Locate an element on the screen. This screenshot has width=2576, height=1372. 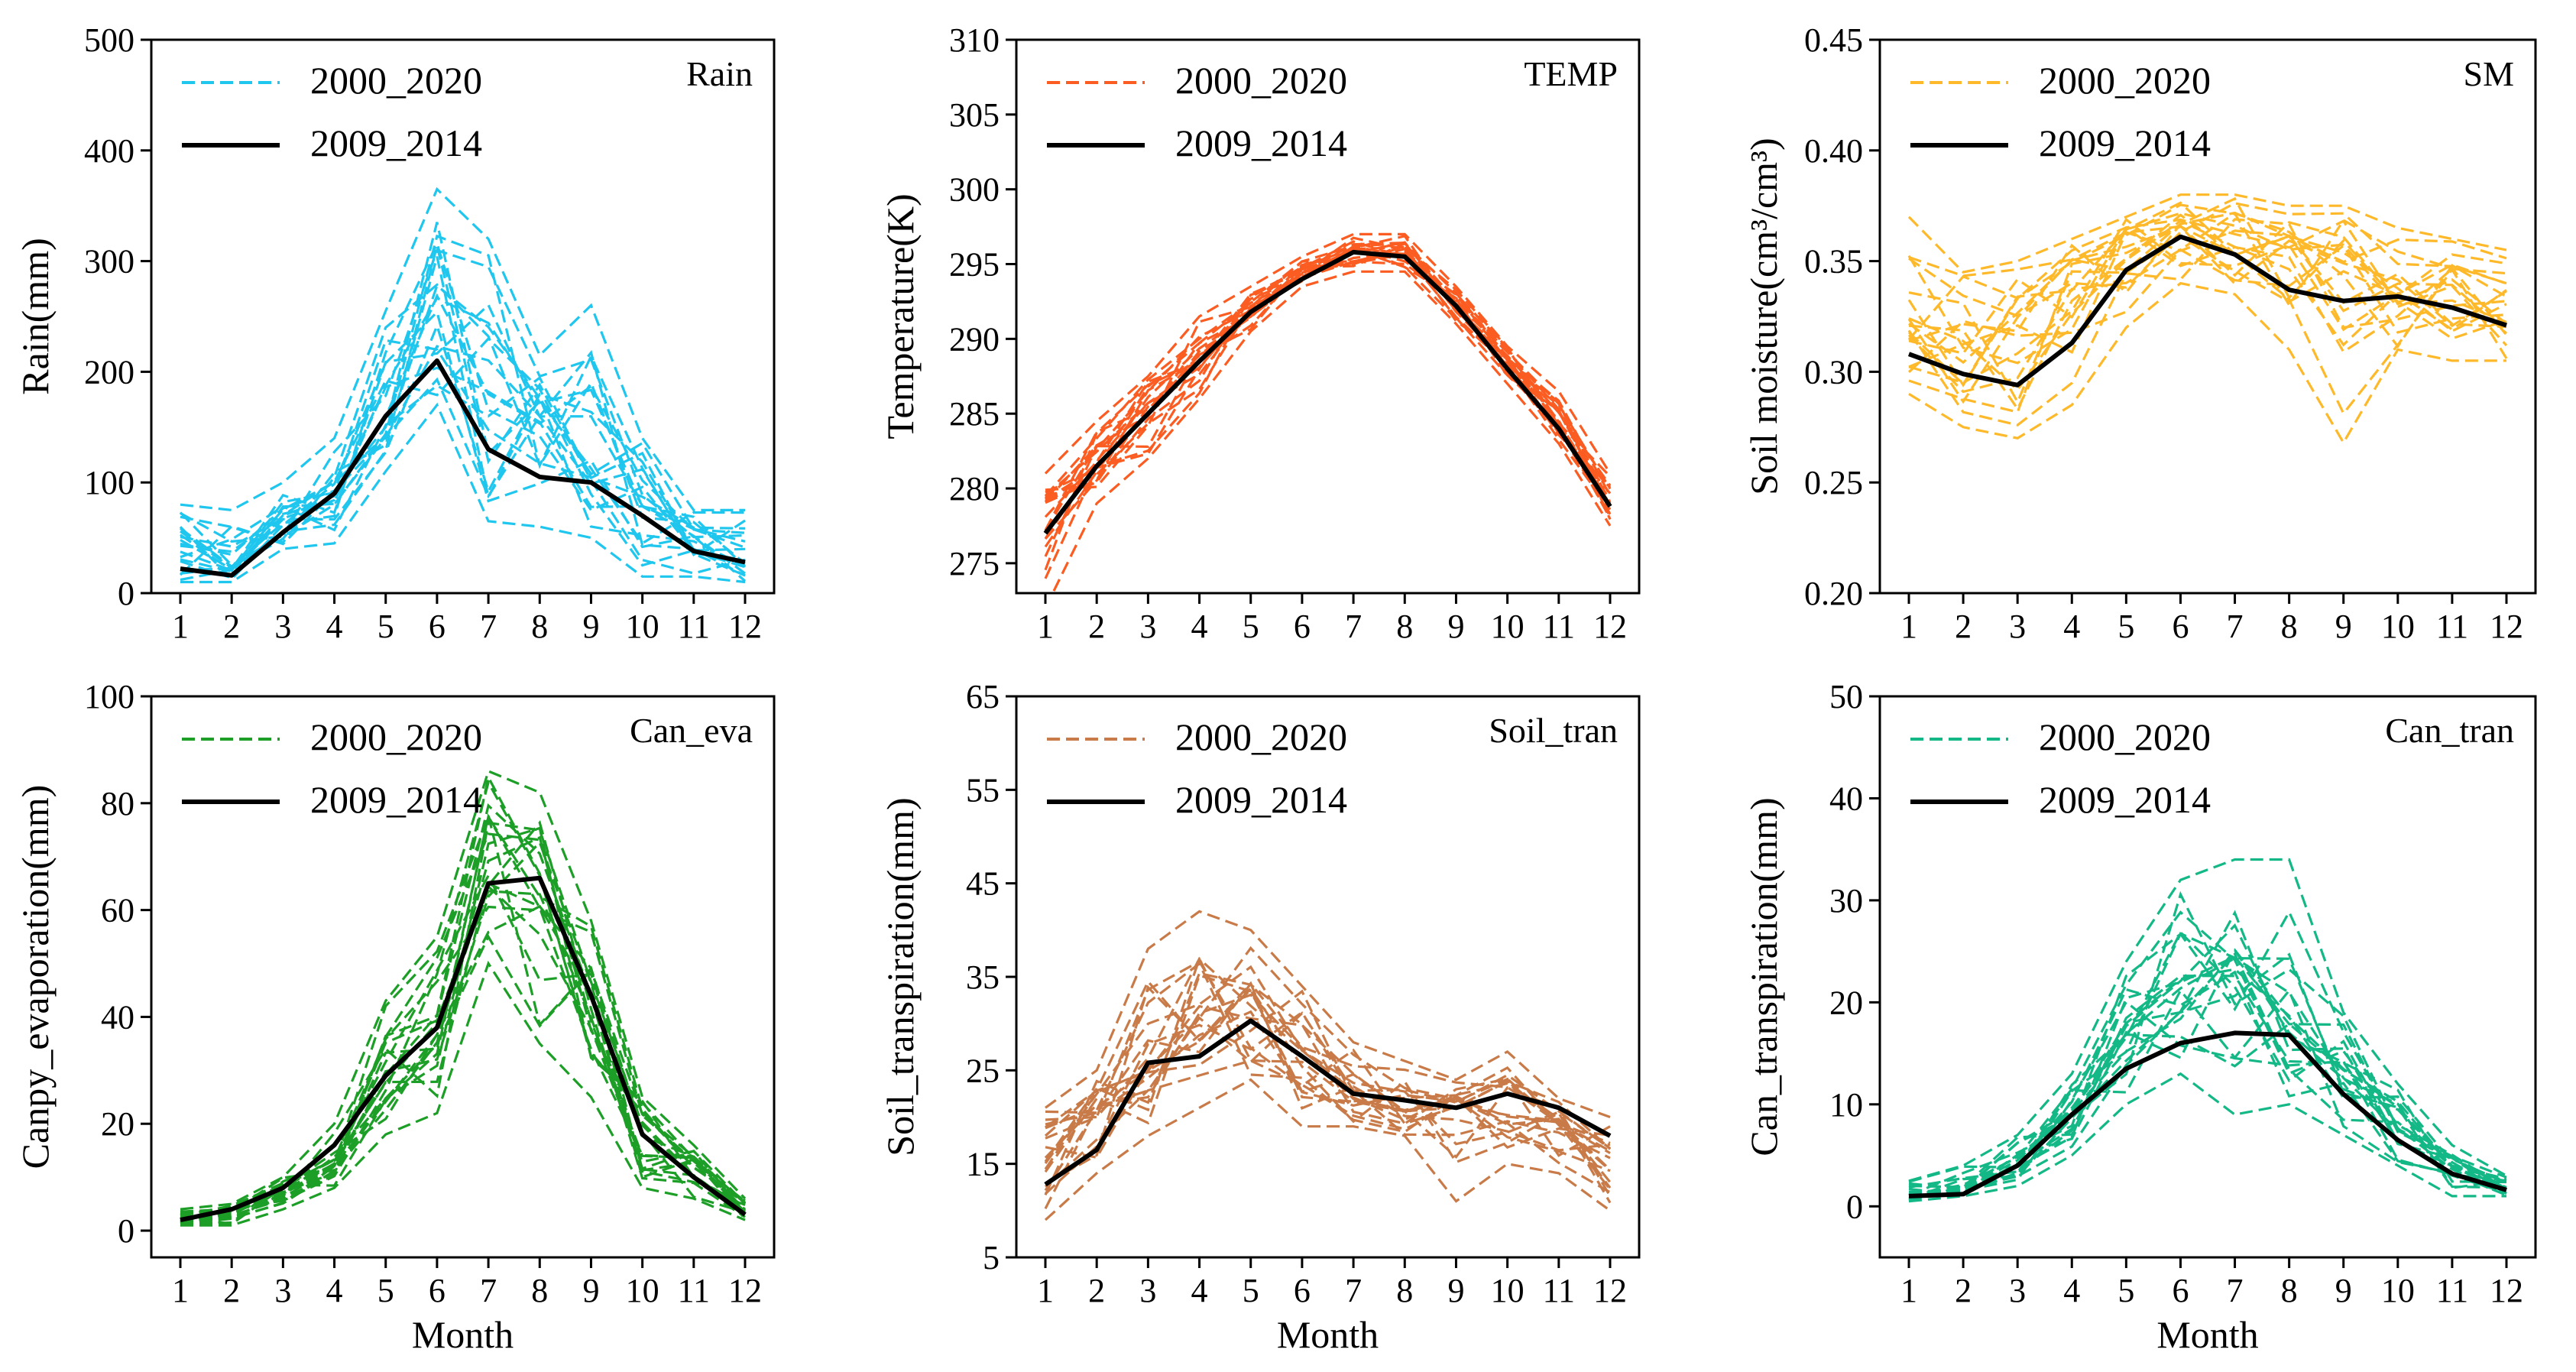
y-tick-label: 310 is located at coordinates (974, 40).